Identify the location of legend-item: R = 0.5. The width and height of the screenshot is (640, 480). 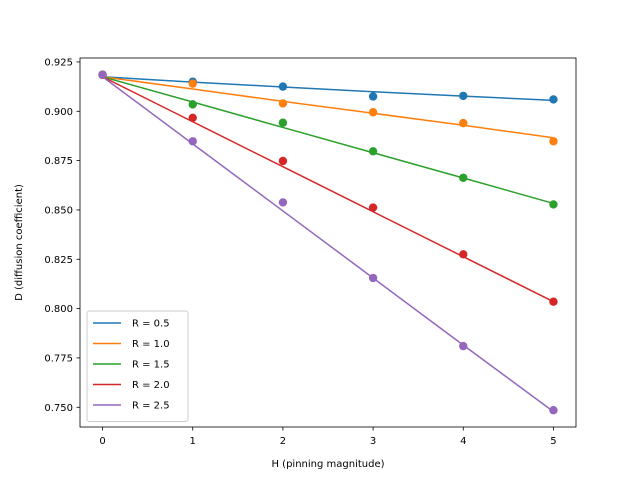
(131, 324).